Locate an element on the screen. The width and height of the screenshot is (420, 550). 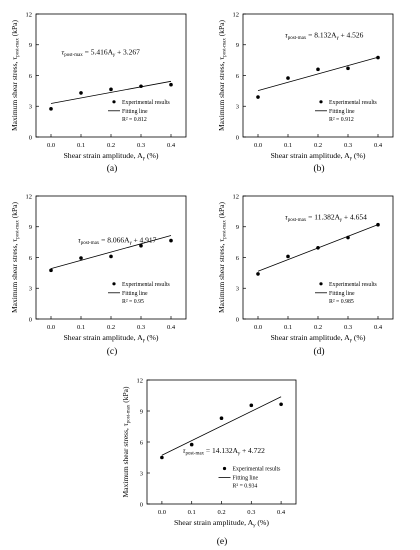
r-squared: R² = 0.95 is located at coordinates (133, 302).